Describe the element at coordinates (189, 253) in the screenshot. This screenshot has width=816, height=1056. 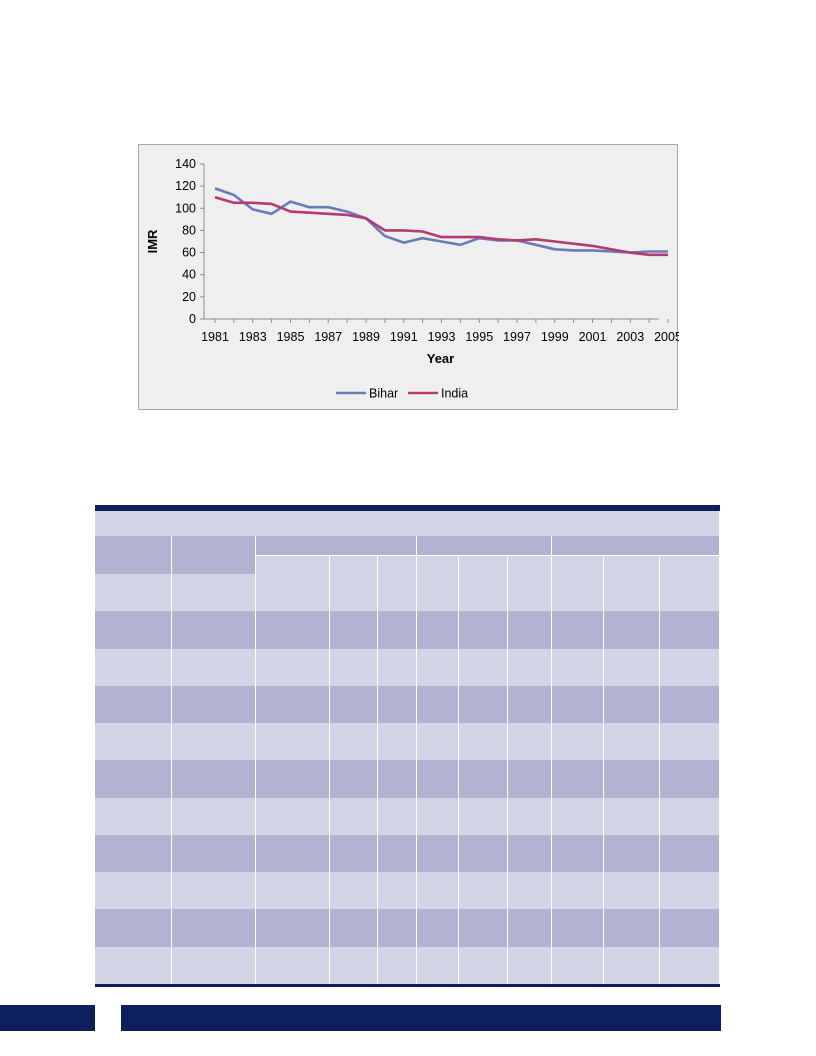
I see `y-tick-label: 60` at that location.